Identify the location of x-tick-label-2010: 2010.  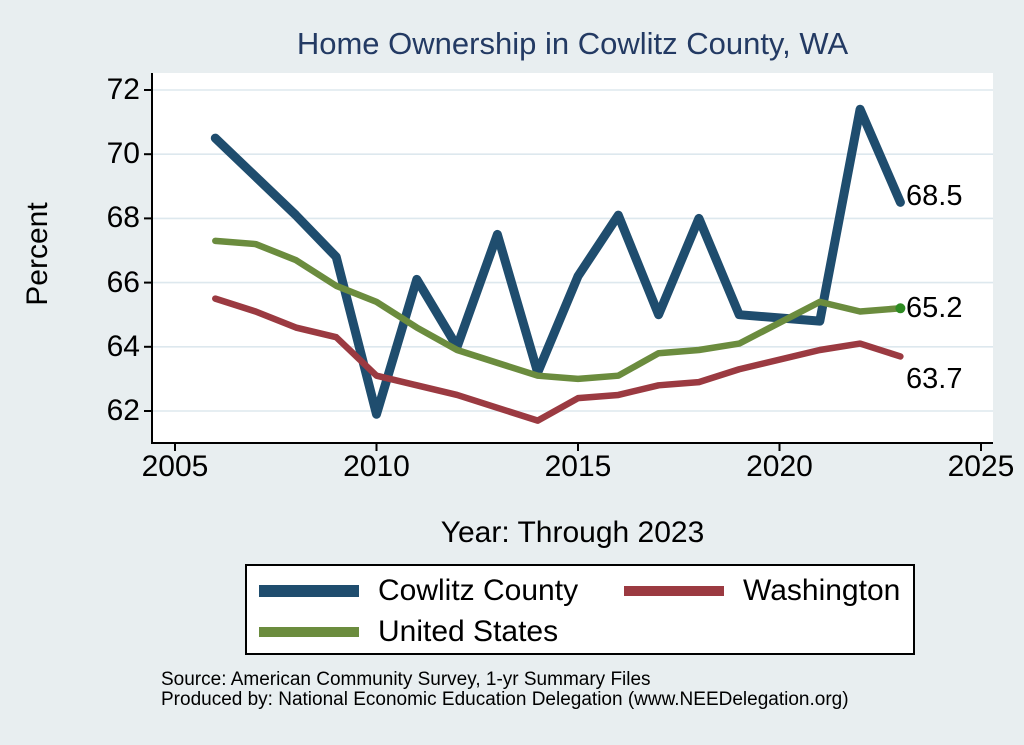
(376, 466).